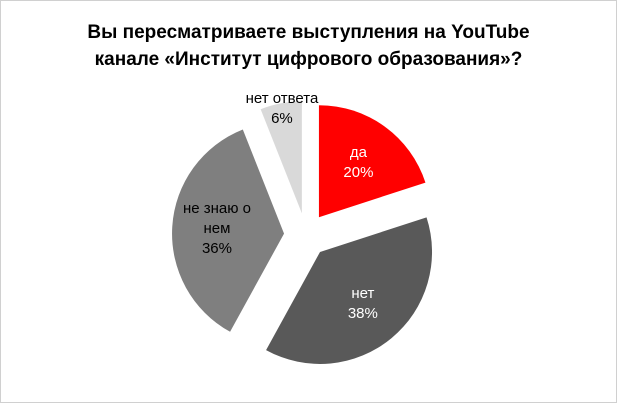 This screenshot has height=403, width=617. I want to click on slice-value: 20%, so click(358, 172).